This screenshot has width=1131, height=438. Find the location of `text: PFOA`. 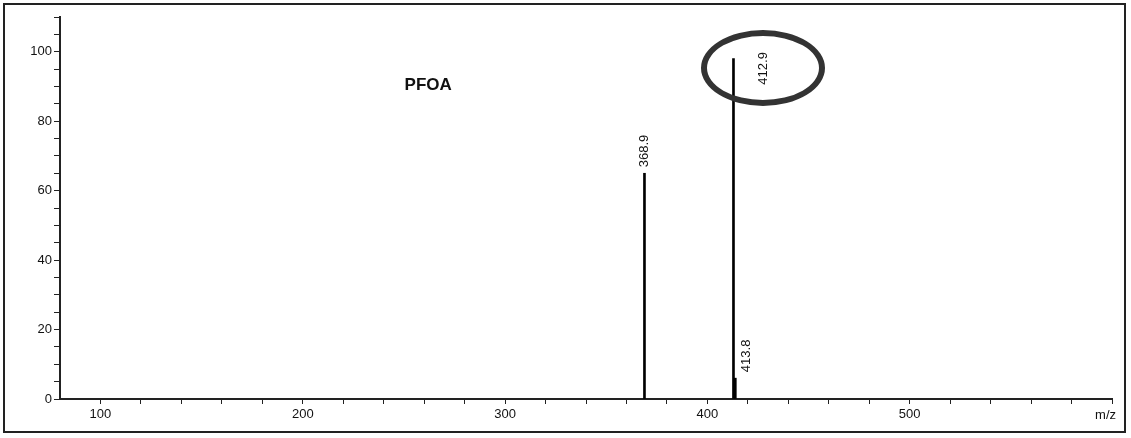

text: PFOA is located at coordinates (428, 85).